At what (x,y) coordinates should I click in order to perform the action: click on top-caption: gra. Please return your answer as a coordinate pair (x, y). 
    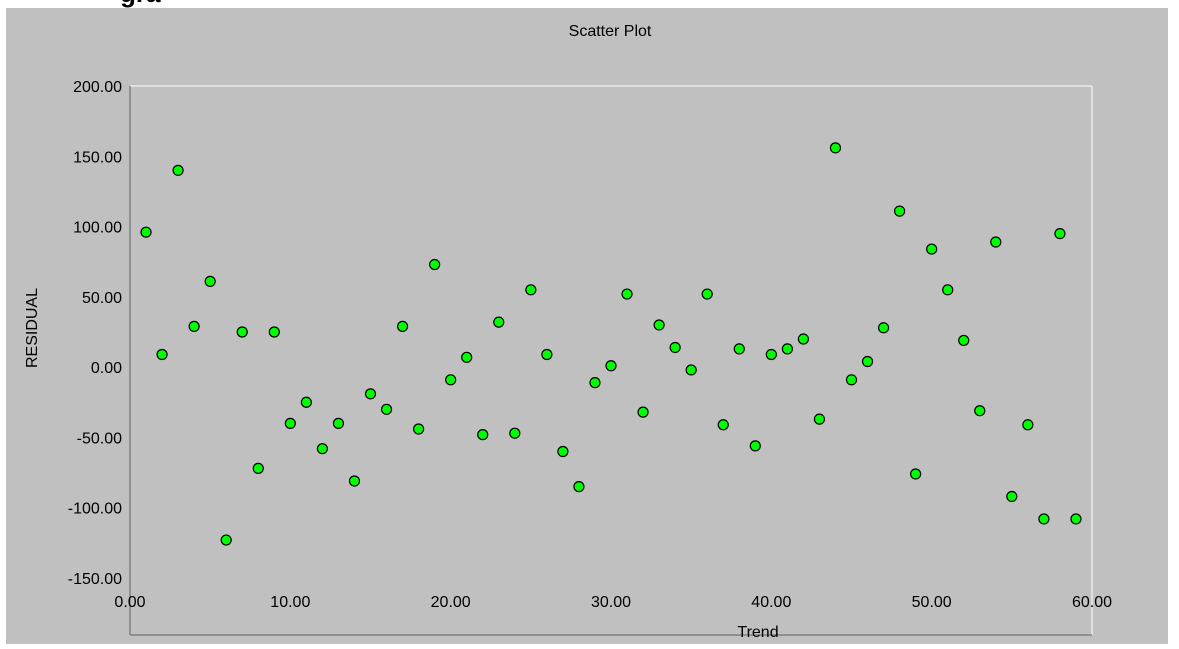
    Looking at the image, I should click on (140, 4).